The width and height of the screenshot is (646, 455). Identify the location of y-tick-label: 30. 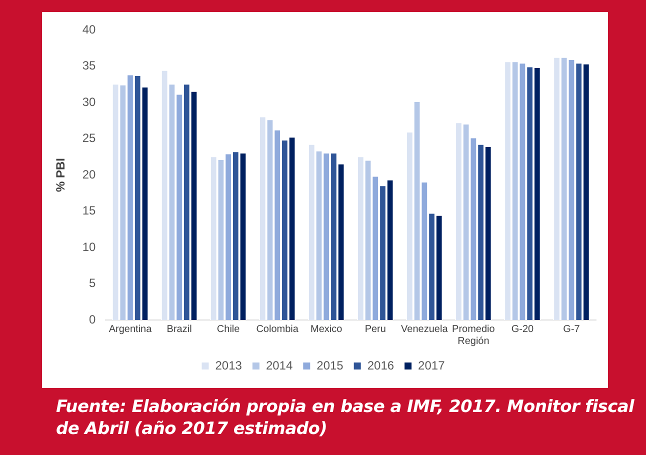
(89, 101).